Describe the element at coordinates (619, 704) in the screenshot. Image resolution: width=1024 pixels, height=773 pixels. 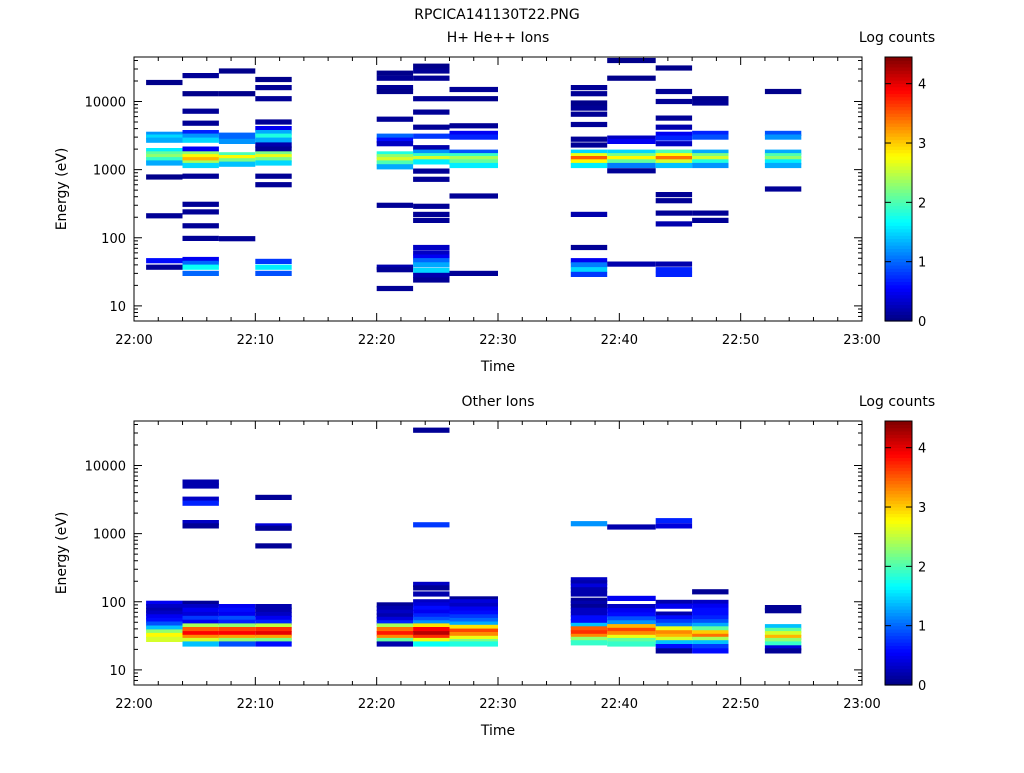
I see `x-tick-label: 22:40` at that location.